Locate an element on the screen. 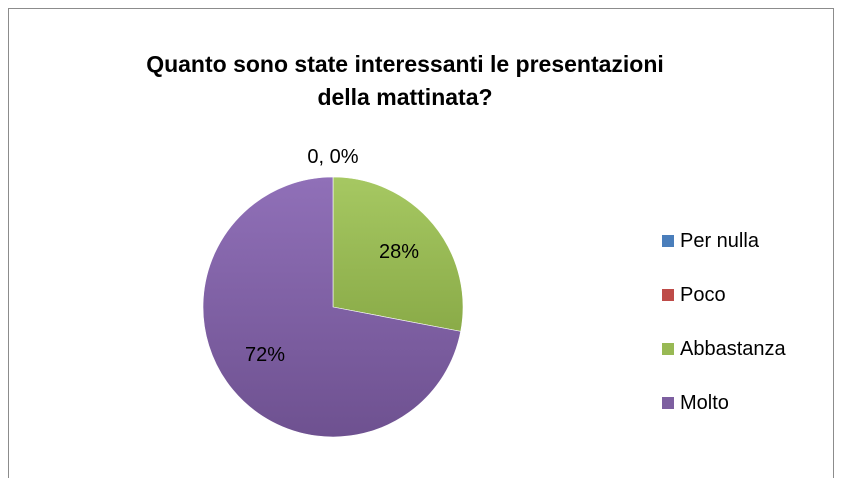 Image resolution: width=844 pixels, height=482 pixels. legend-item-per-nulla: Per nulla is located at coordinates (724, 241).